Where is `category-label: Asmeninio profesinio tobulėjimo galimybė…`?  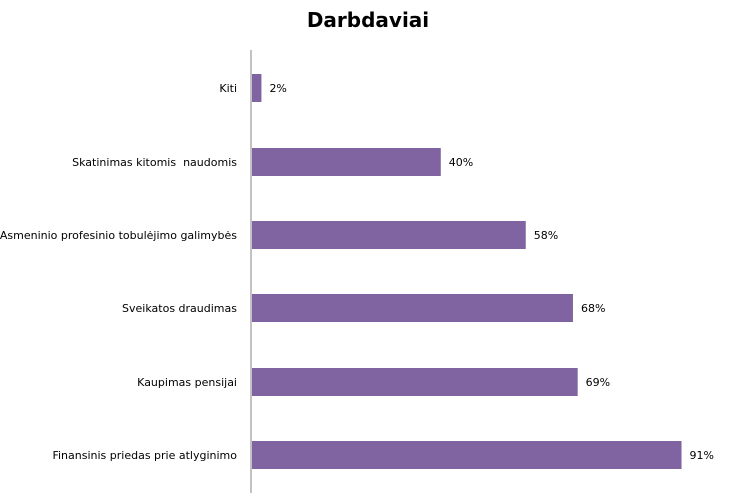 category-label: Asmeninio profesinio tobulėjimo galimybė… is located at coordinates (118, 235).